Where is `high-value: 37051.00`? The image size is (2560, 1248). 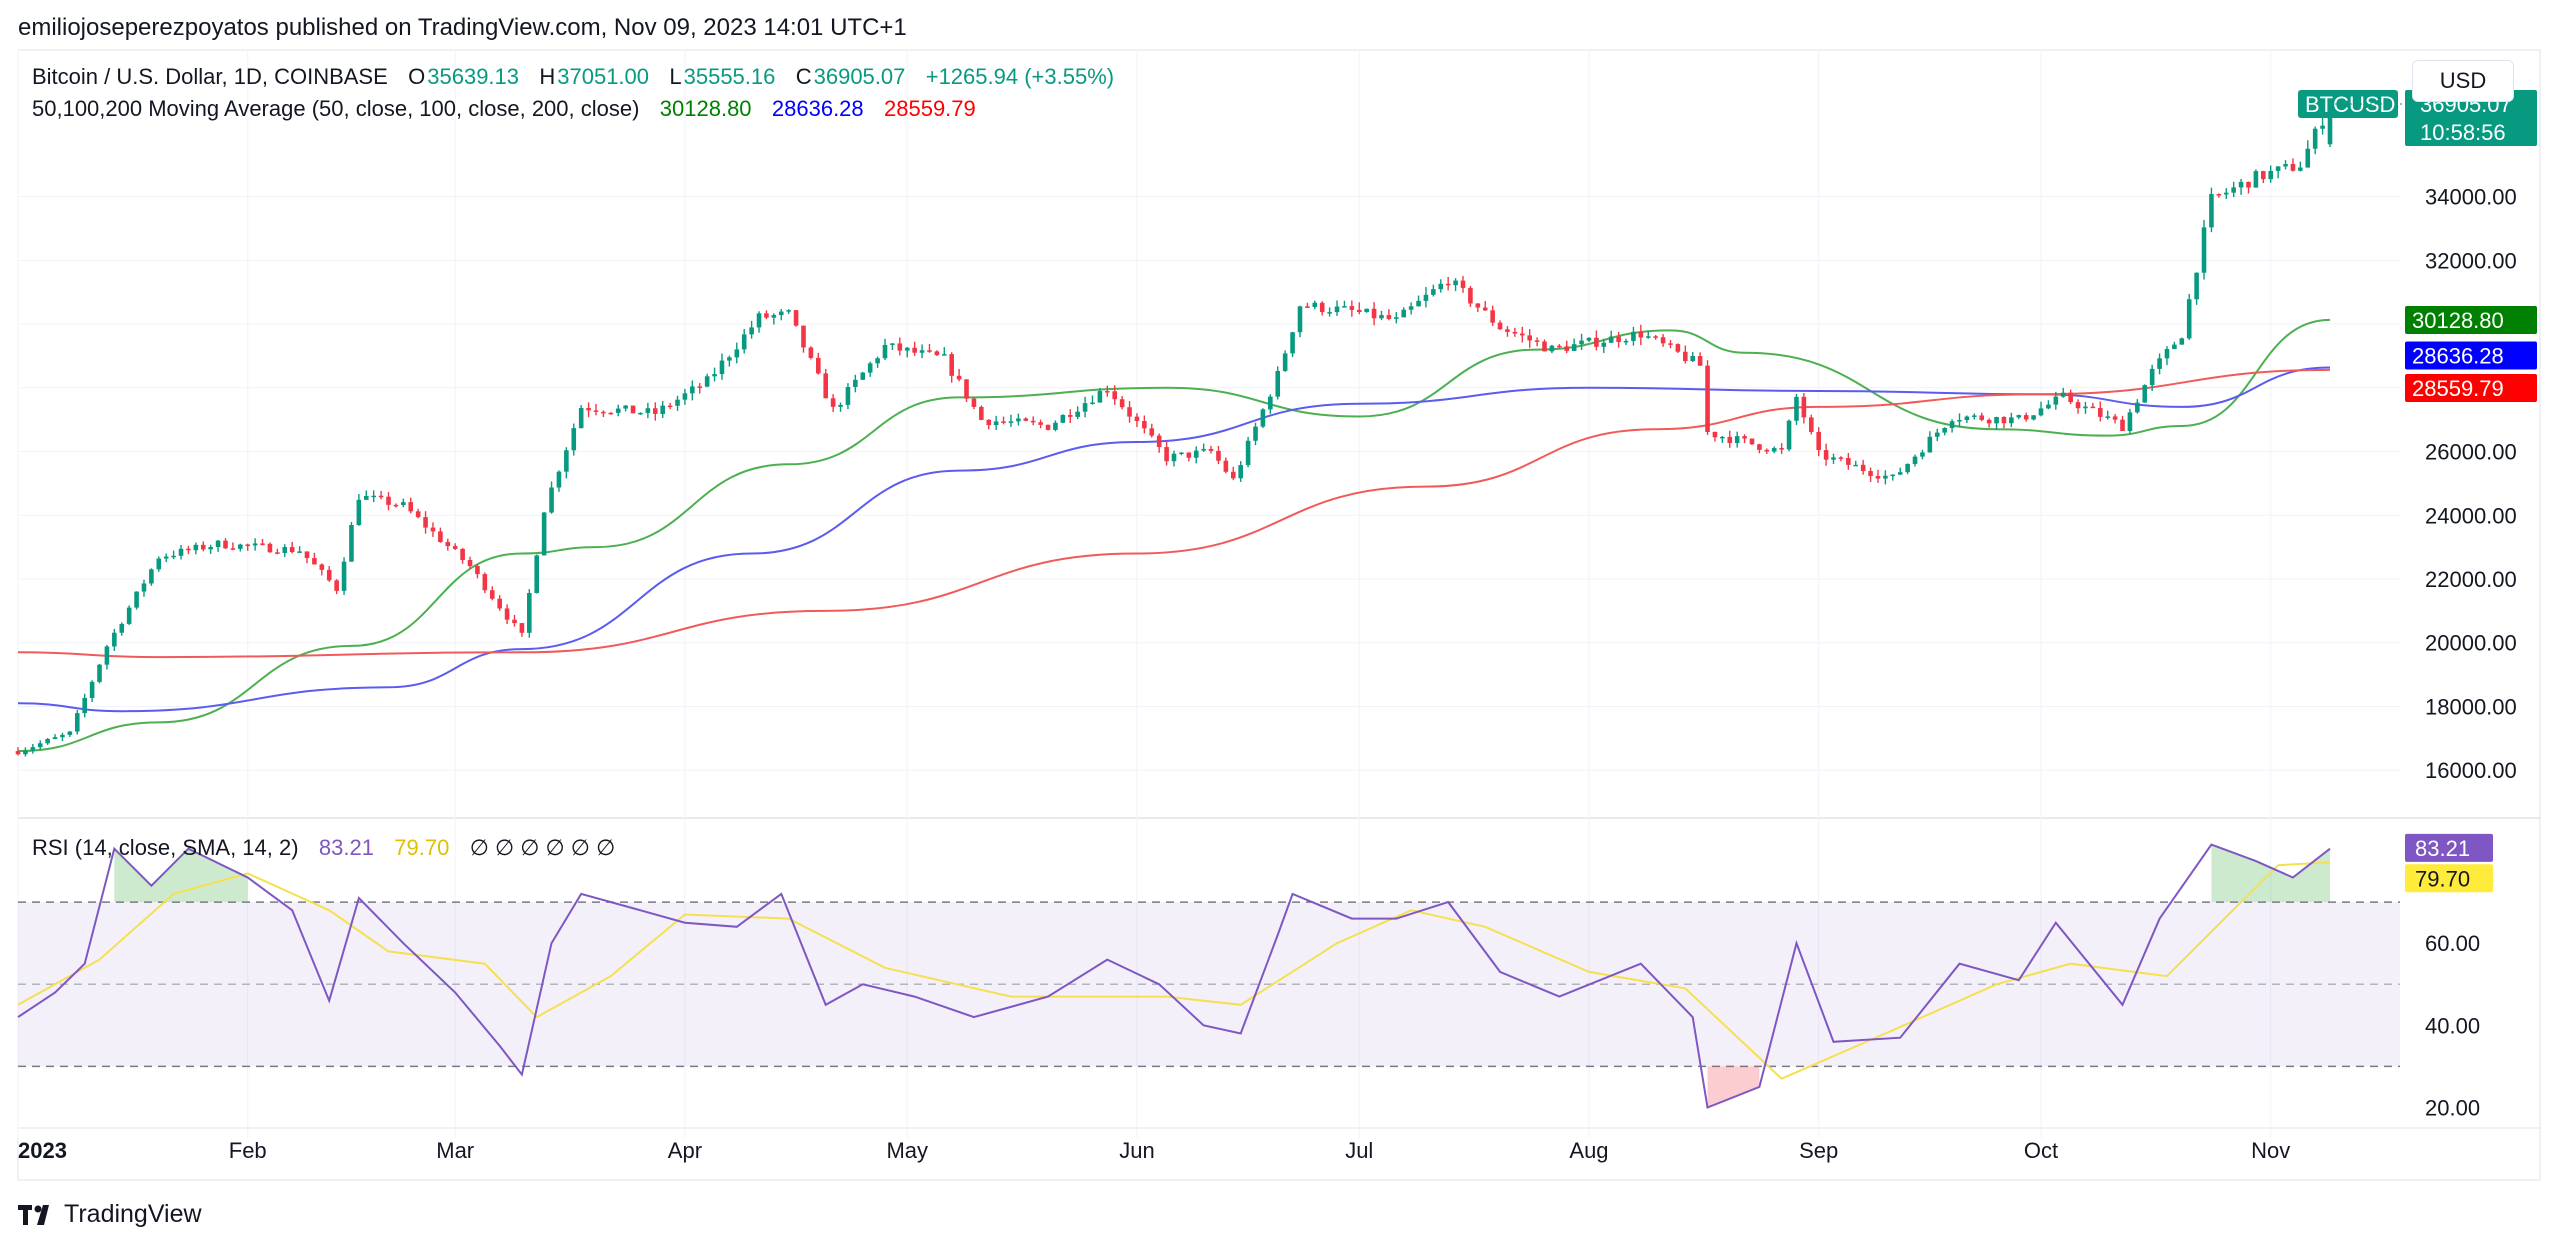 high-value: 37051.00 is located at coordinates (603, 76).